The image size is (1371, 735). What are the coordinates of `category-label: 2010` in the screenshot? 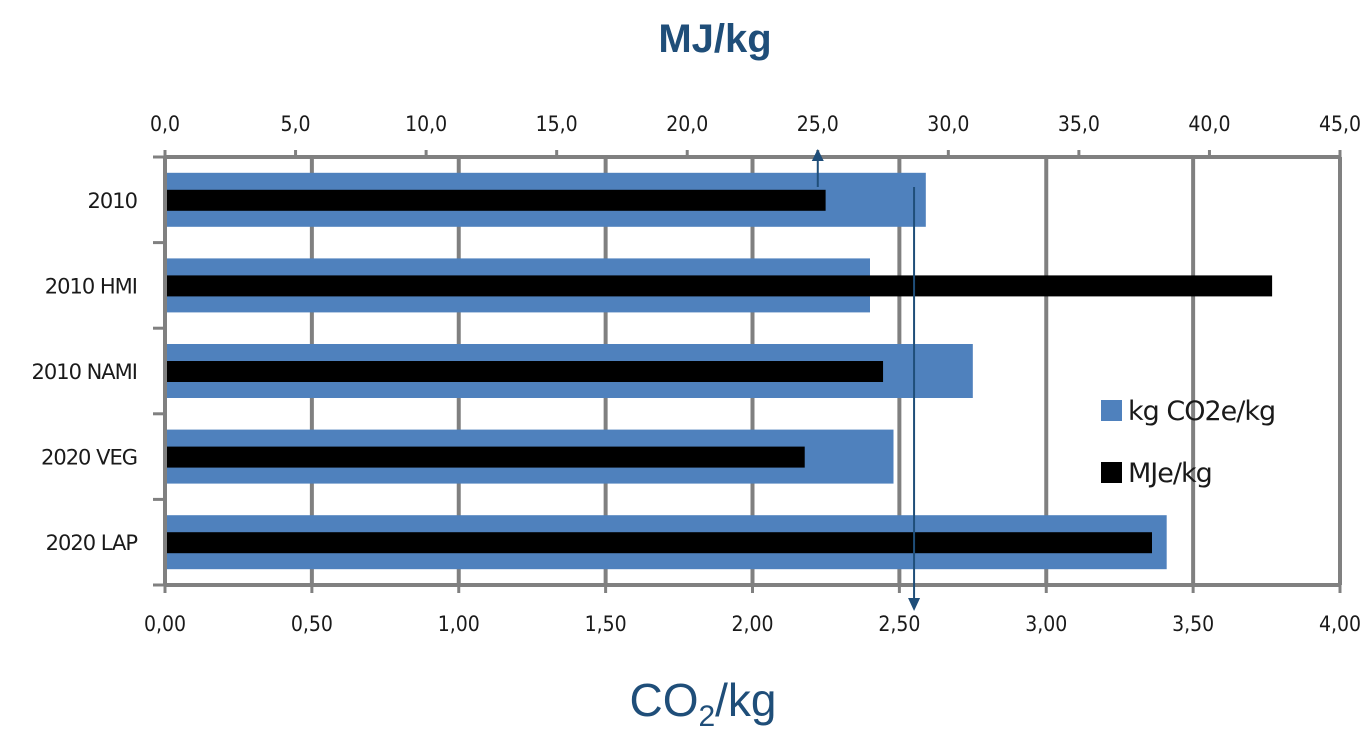 It's located at (112, 201).